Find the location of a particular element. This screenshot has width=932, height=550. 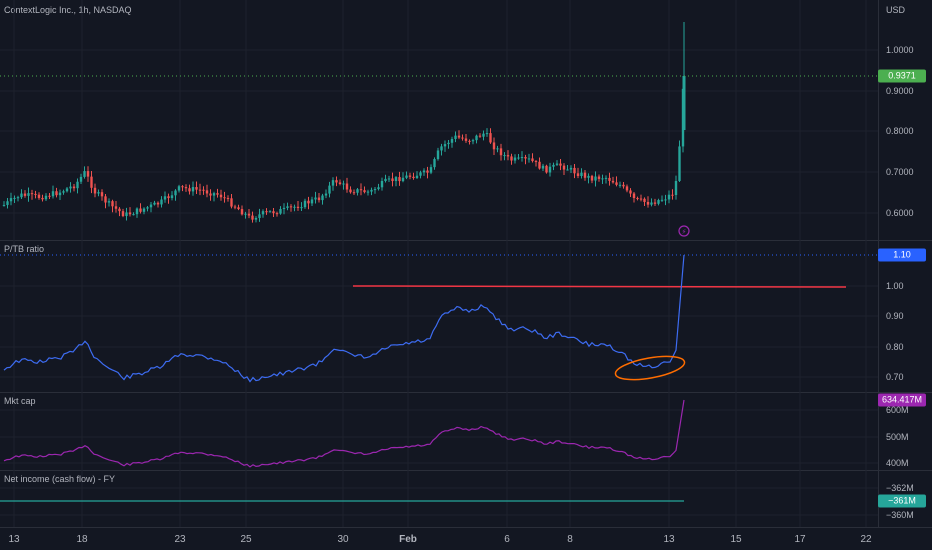

time-tick: 17 is located at coordinates (800, 539).